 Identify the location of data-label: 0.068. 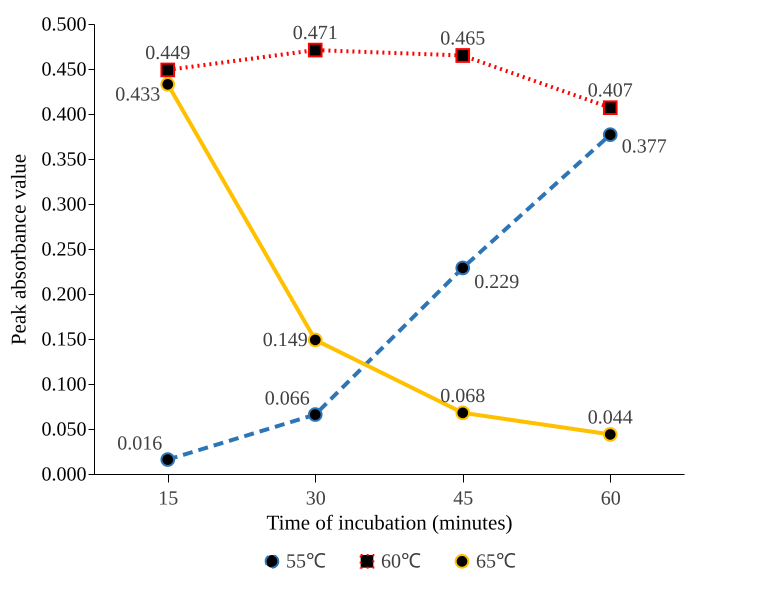
(463, 395).